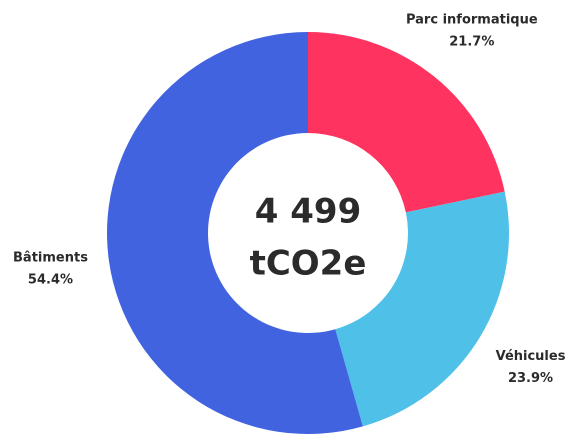  Describe the element at coordinates (531, 356) in the screenshot. I see `slice-label: Véhicules` at that location.